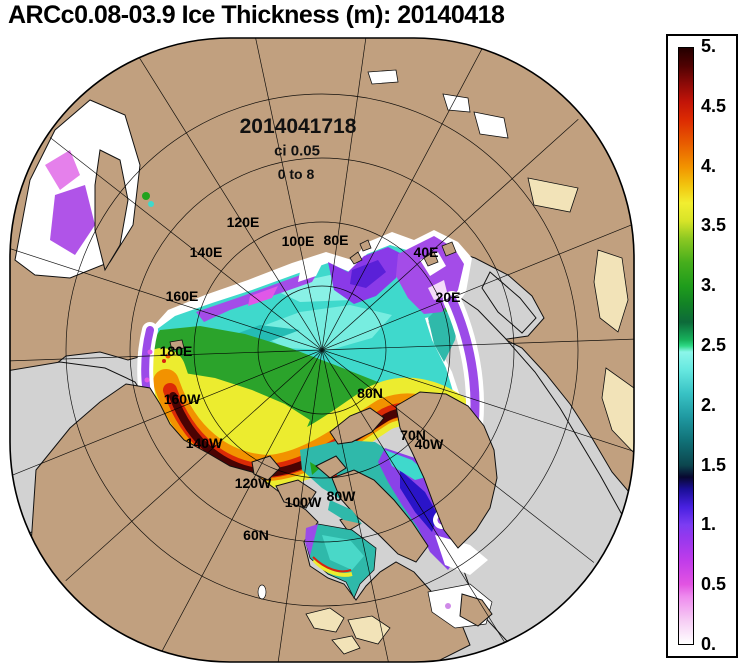 The image size is (740, 666). Describe the element at coordinates (419, 501) in the screenshot. I see `ice-baffin-darkblue` at that location.